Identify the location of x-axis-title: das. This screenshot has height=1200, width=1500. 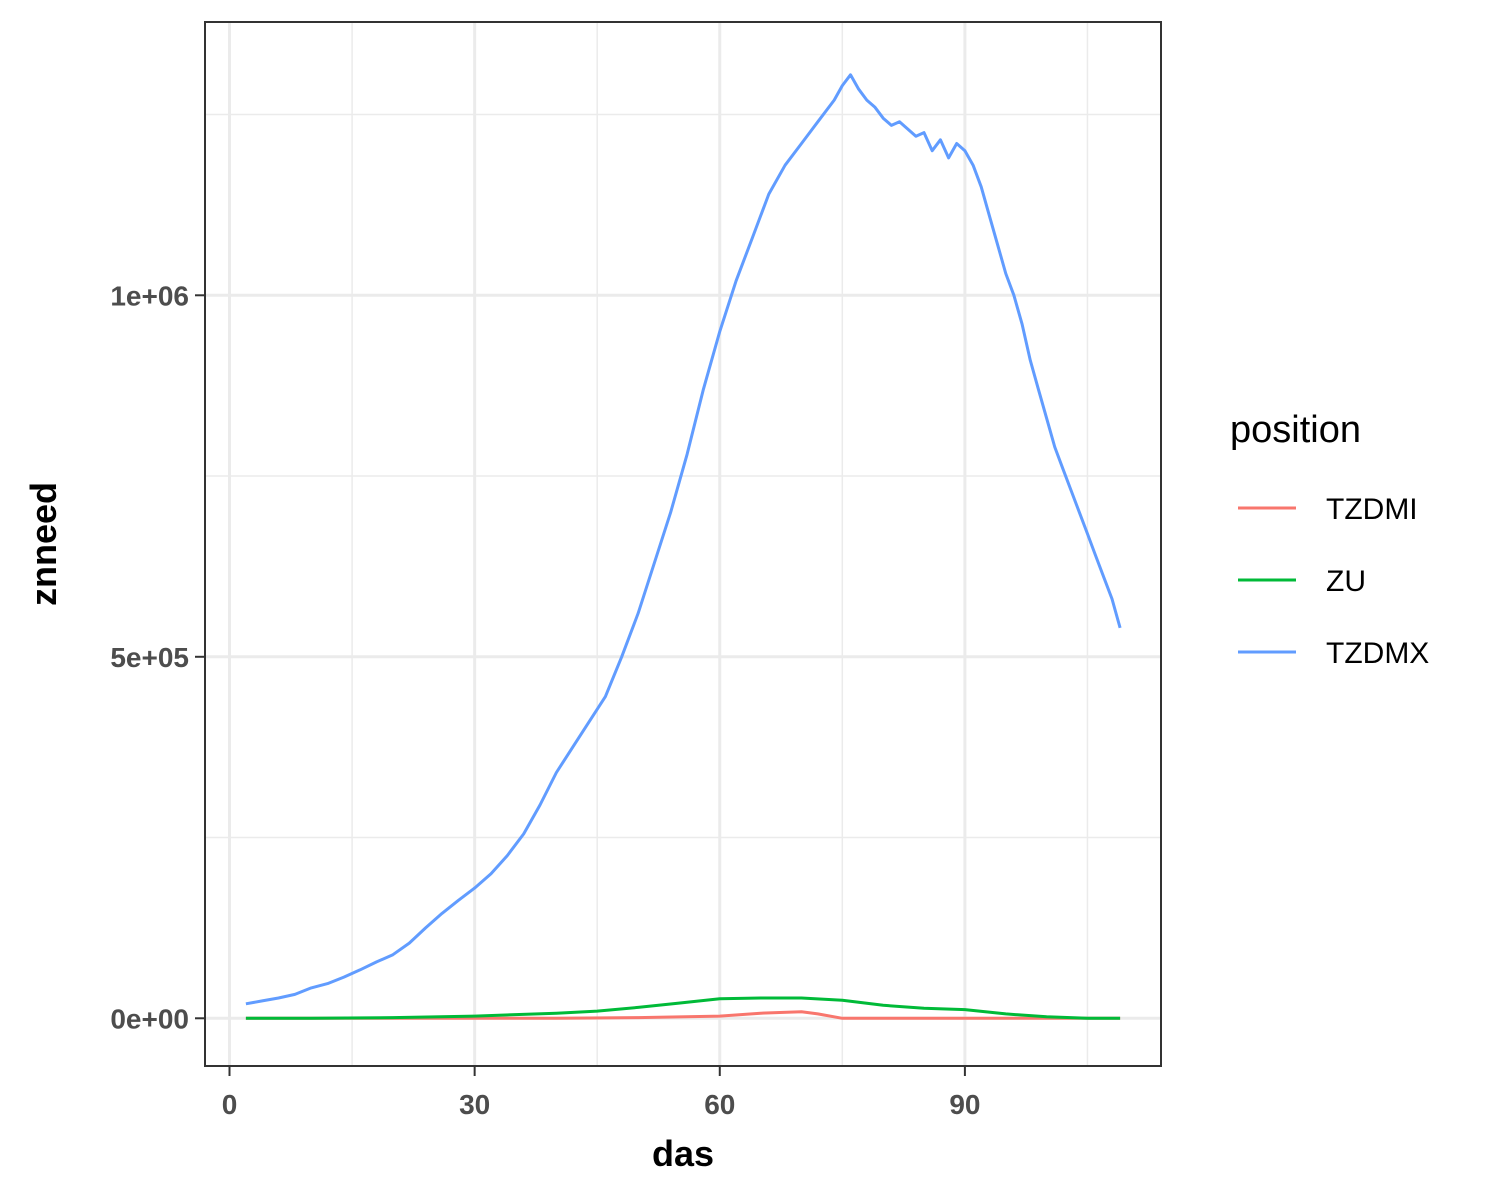
(683, 1153).